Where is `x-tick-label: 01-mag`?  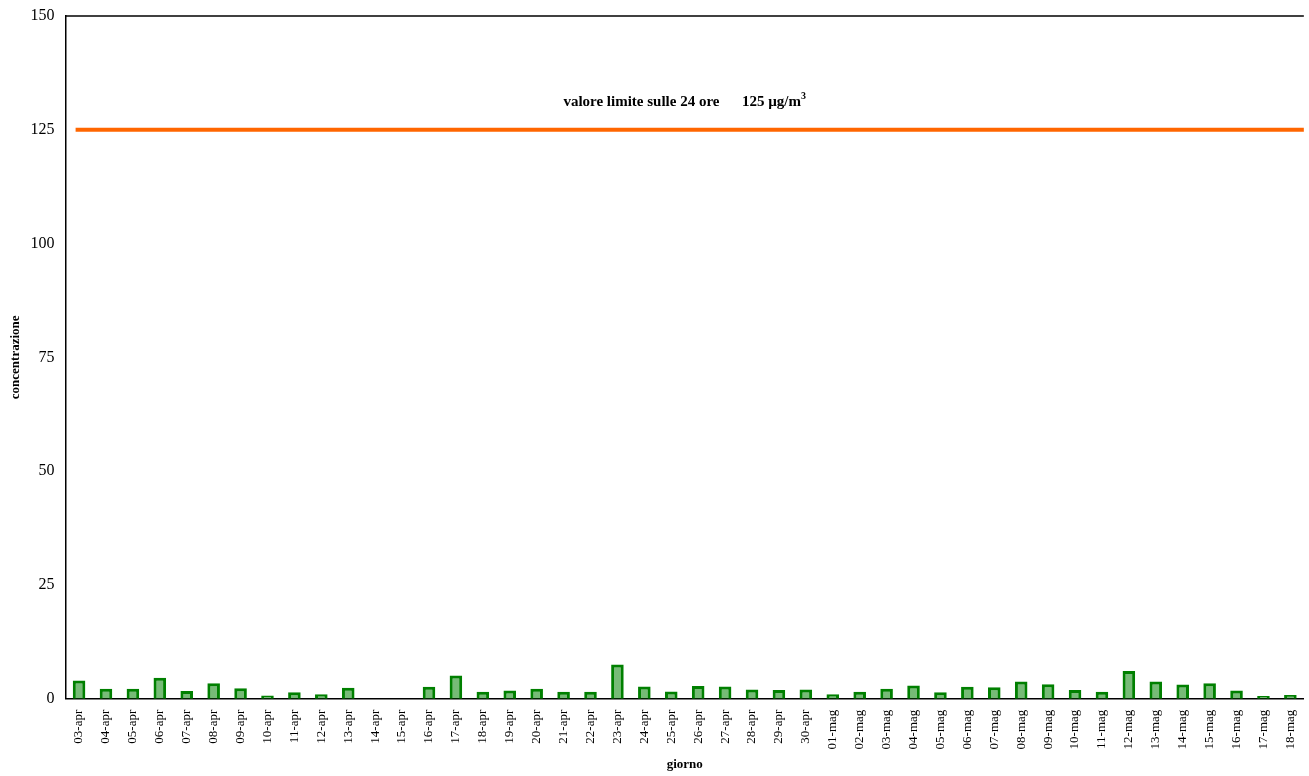 x-tick-label: 01-mag is located at coordinates (832, 729).